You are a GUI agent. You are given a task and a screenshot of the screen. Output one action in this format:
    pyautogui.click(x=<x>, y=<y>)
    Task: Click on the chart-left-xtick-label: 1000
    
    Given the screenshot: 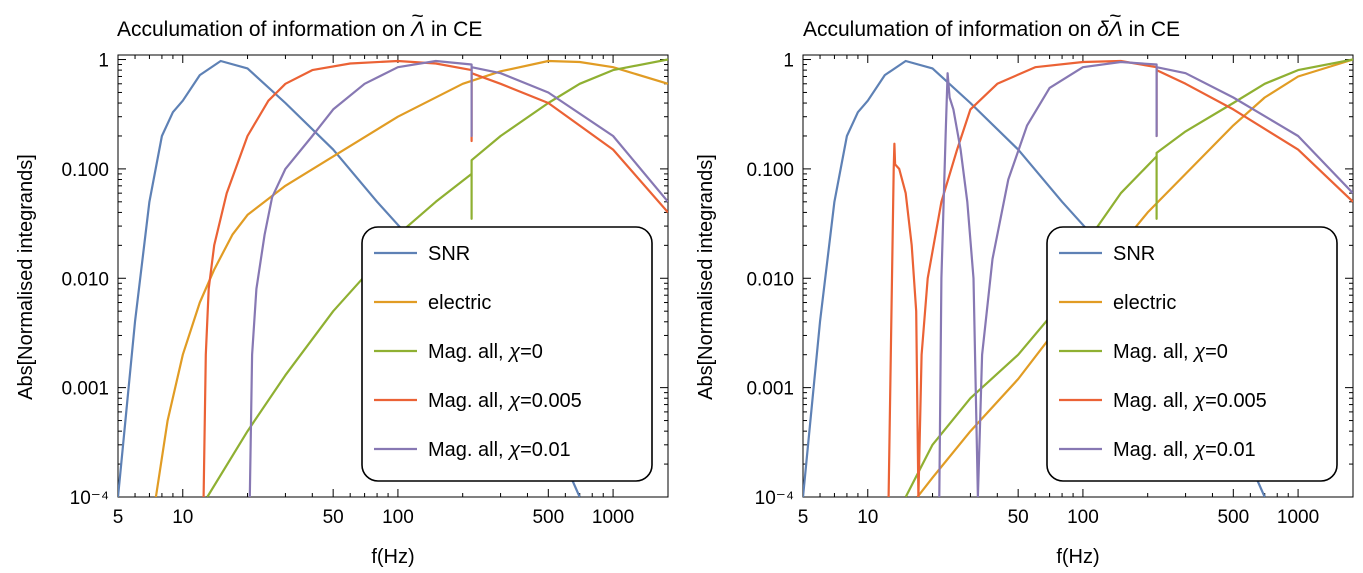 What is the action you would take?
    pyautogui.click(x=613, y=517)
    